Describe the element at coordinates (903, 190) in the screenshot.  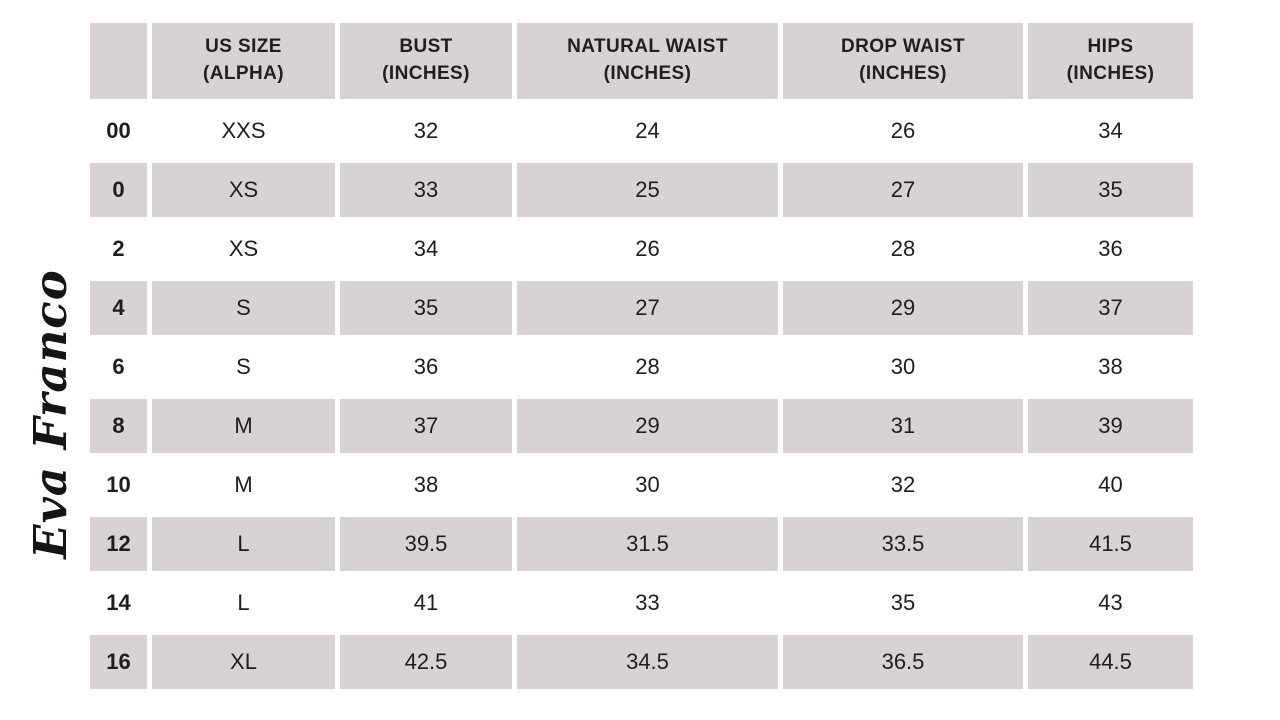
I see `drop-waist-cell: 27` at that location.